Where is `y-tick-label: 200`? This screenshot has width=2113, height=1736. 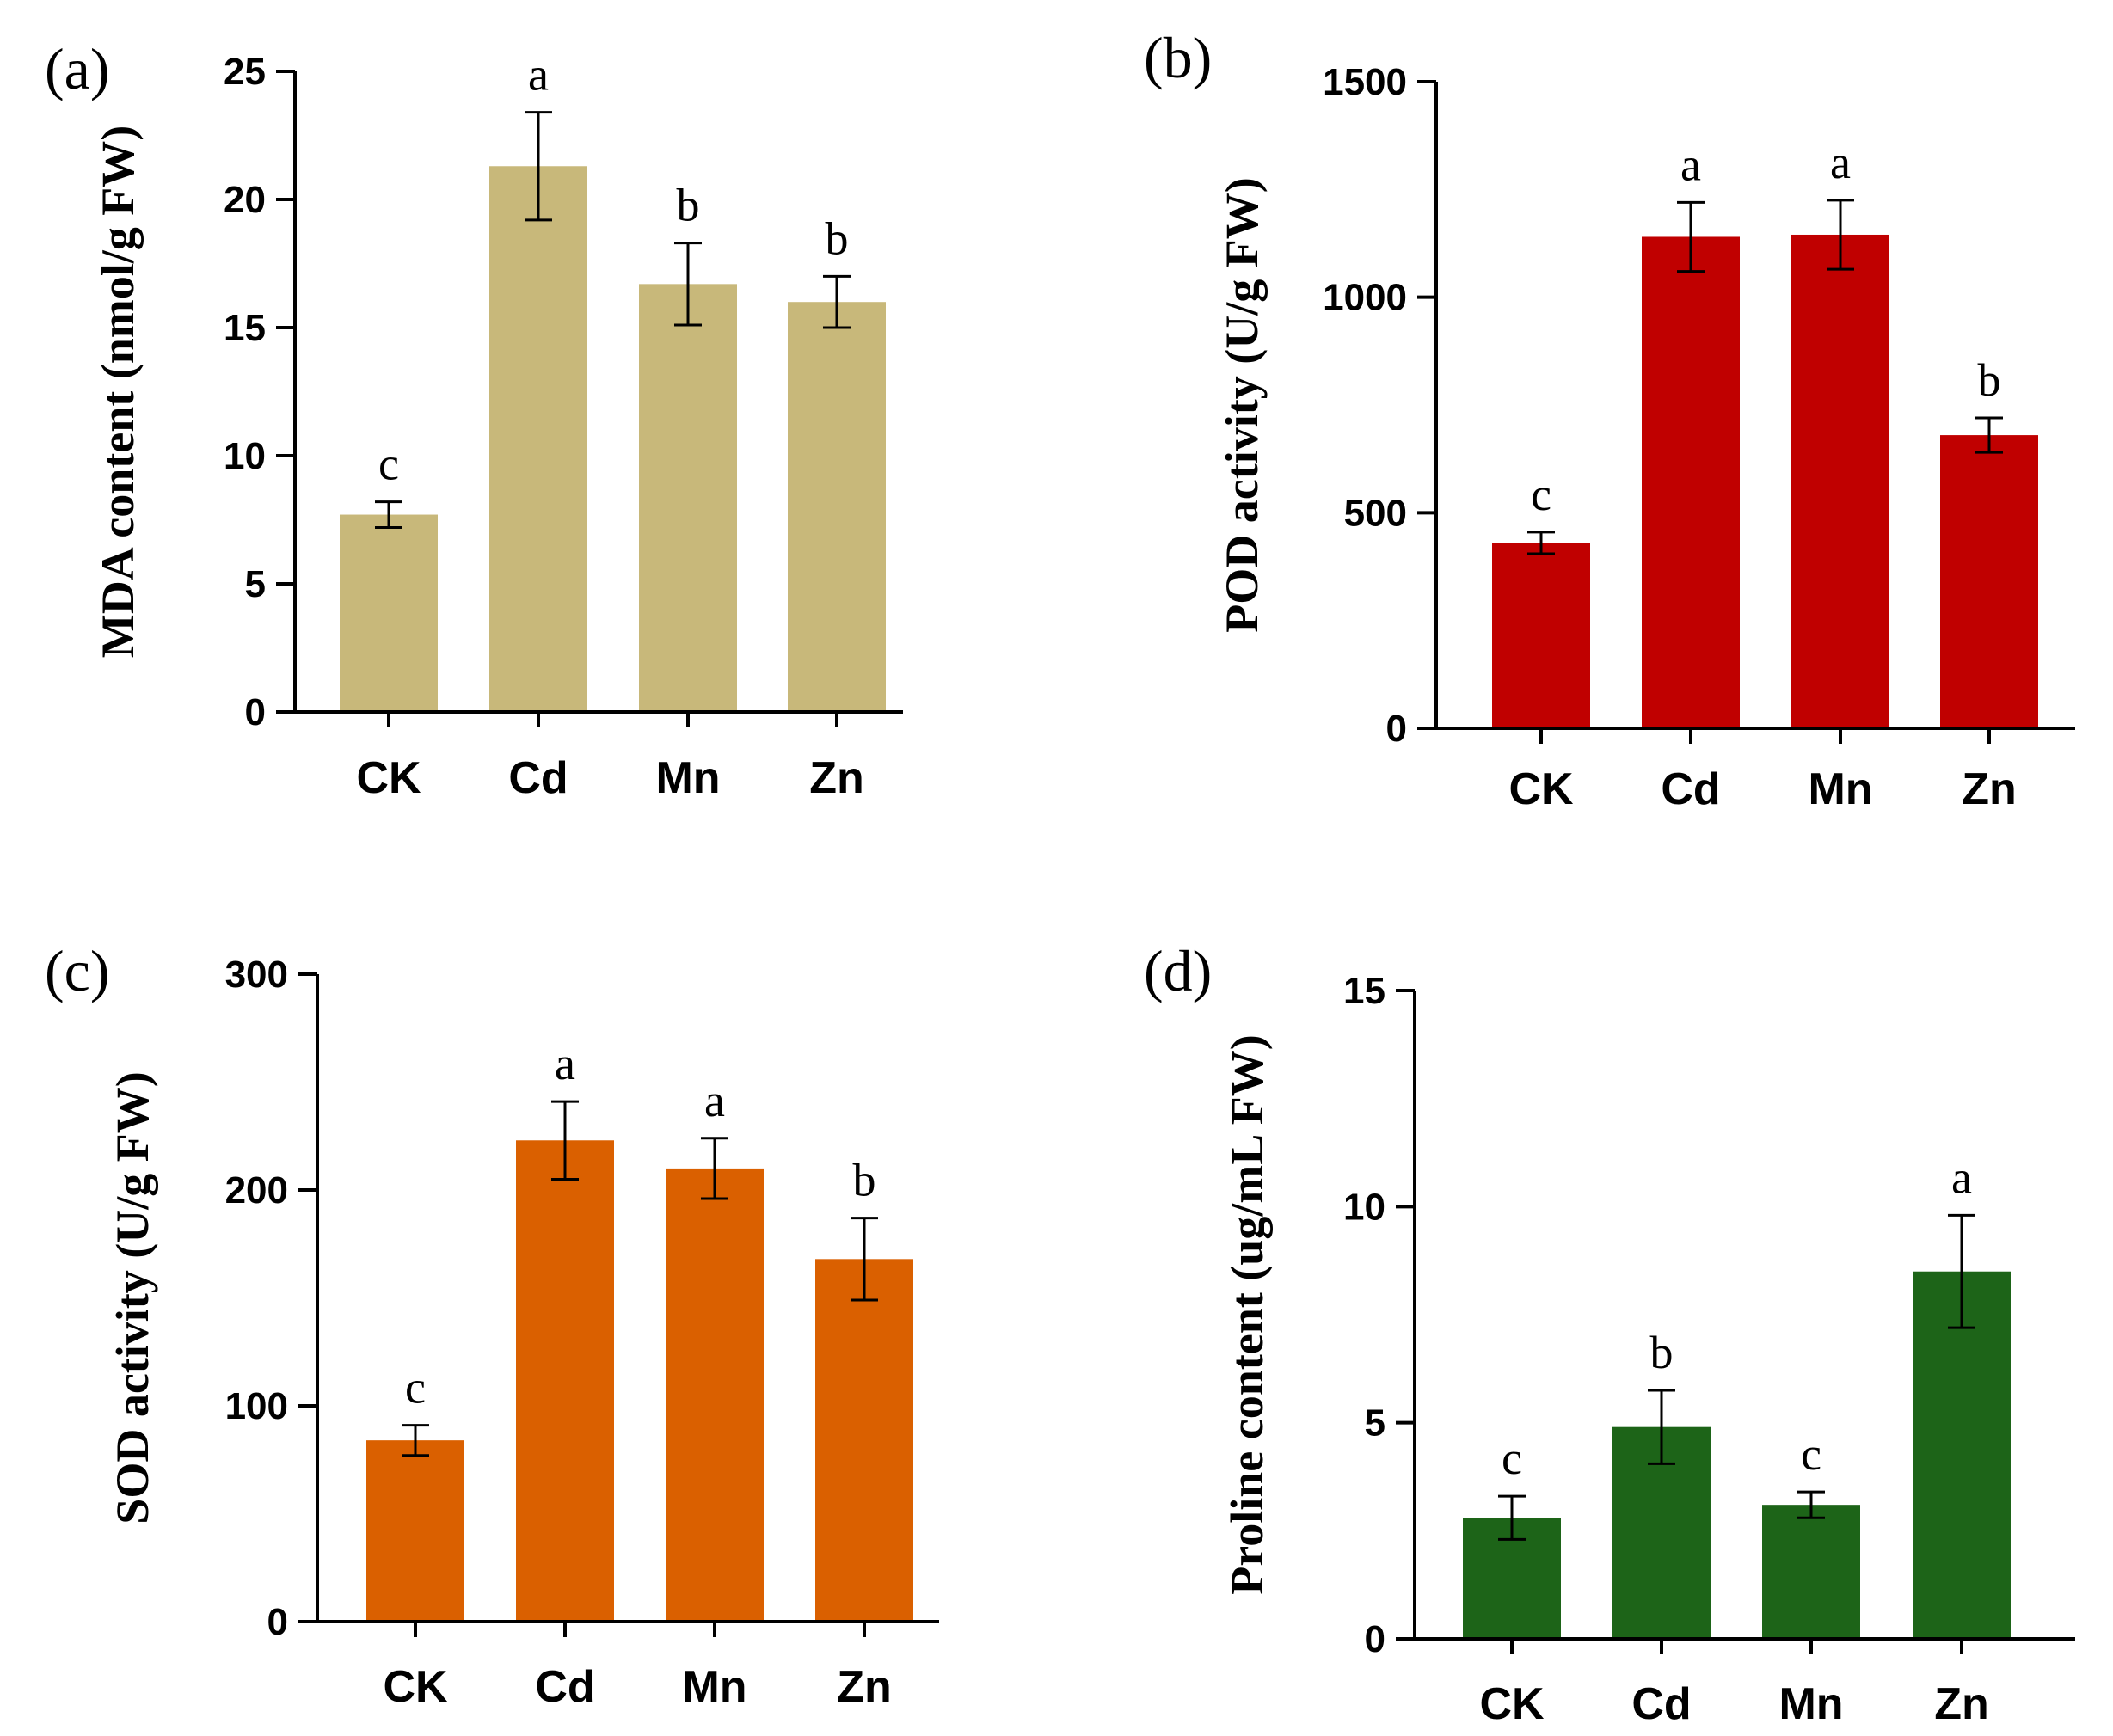
y-tick-label: 200 is located at coordinates (256, 1190).